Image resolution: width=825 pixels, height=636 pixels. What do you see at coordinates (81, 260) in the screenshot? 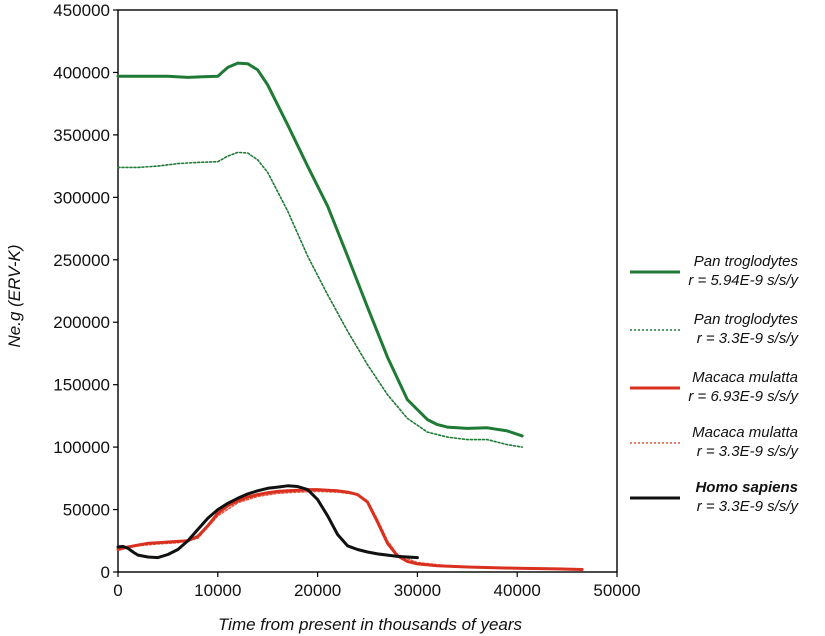
I see `y-tick-label: 250000` at bounding box center [81, 260].